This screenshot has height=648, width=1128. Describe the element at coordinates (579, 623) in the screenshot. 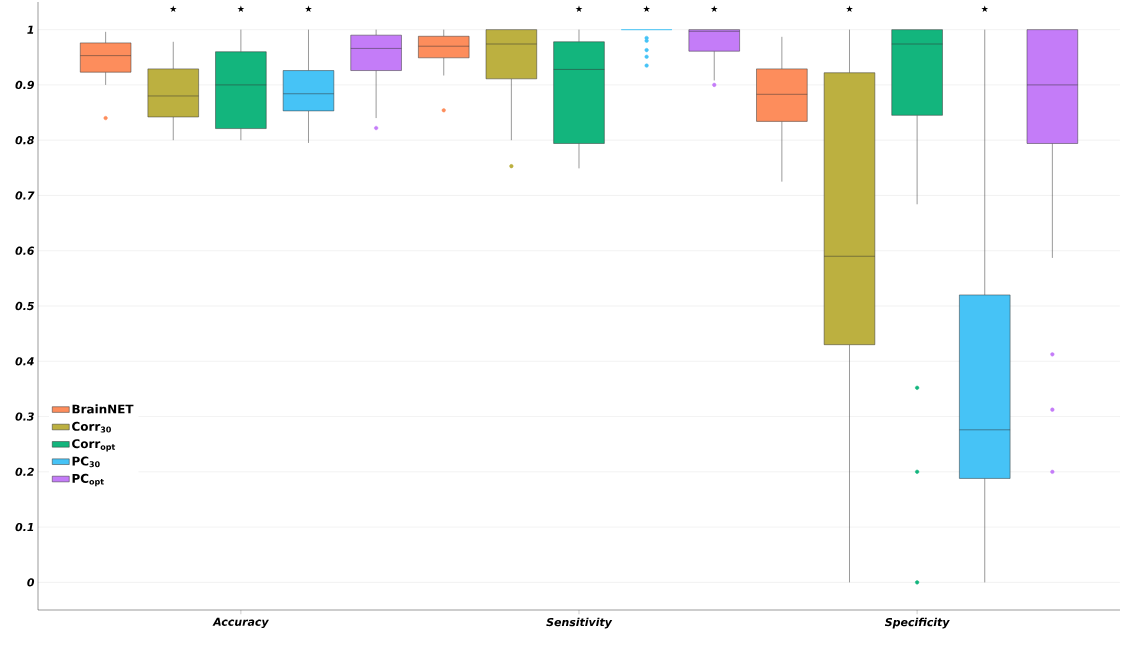

I see `x-tick-label: Sensitivity` at that location.